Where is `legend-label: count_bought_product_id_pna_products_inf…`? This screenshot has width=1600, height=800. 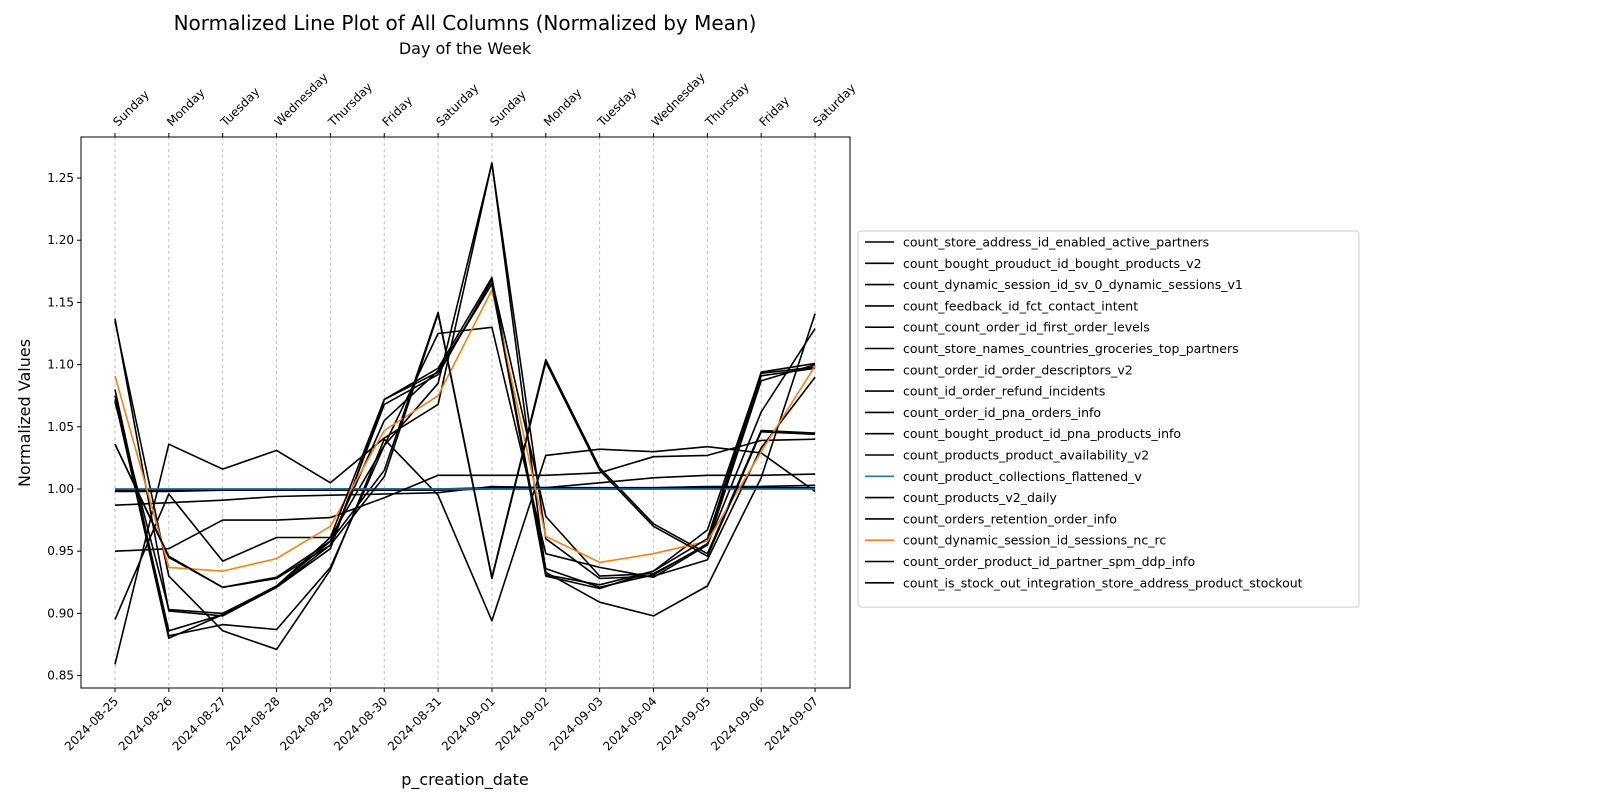
legend-label: count_bought_product_id_pna_products_inf… is located at coordinates (1042, 433).